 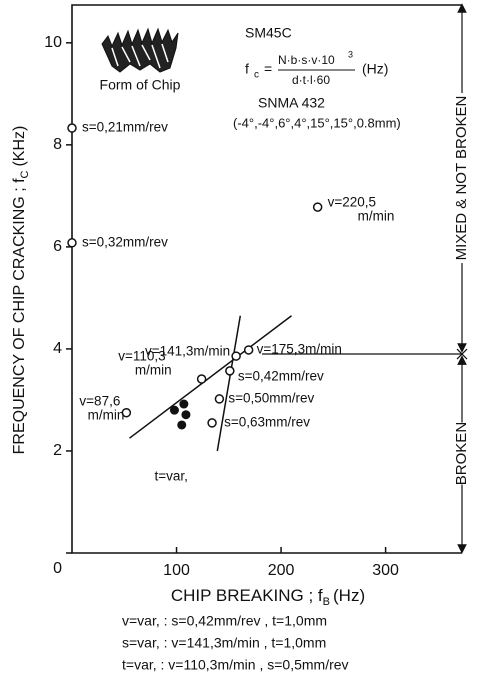 I want to click on y-label-text: FREQUENCY OF CHIP CRACKING ; fC (KHz), so click(x=21, y=290).